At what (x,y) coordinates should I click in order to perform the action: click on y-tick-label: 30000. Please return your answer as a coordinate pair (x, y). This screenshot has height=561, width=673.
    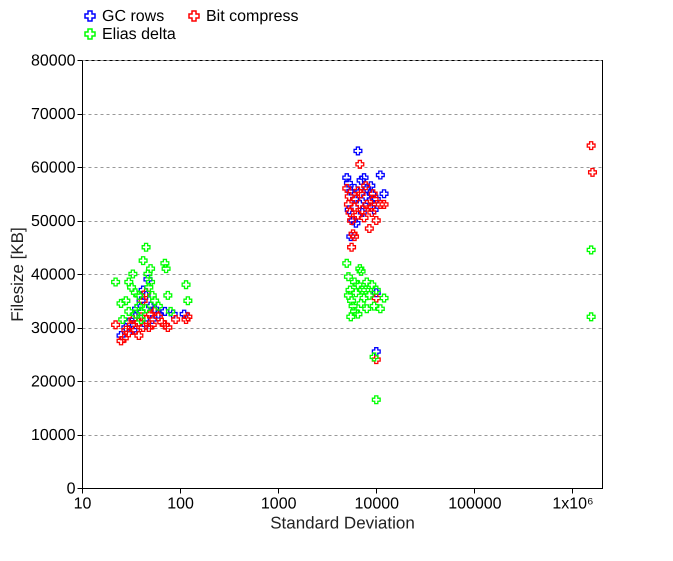
    Looking at the image, I should click on (53, 328).